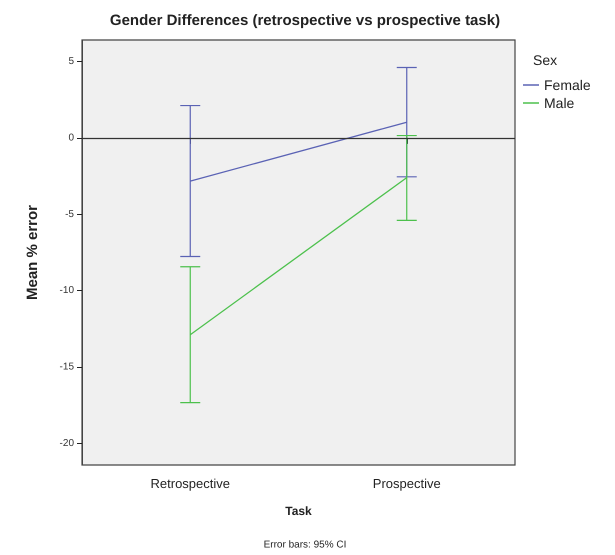 Image resolution: width=615 pixels, height=555 pixels. Describe the element at coordinates (298, 511) in the screenshot. I see `x-axis-title: Task` at that location.